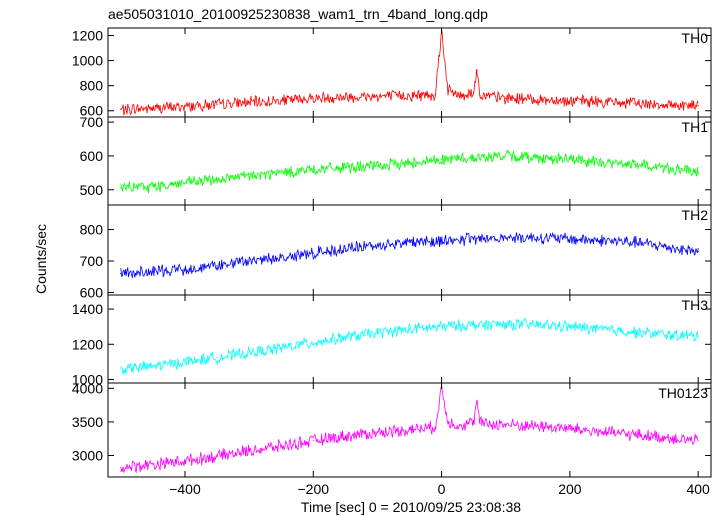 Image resolution: width=723 pixels, height=516 pixels. I want to click on series-line-th2, so click(409, 255).